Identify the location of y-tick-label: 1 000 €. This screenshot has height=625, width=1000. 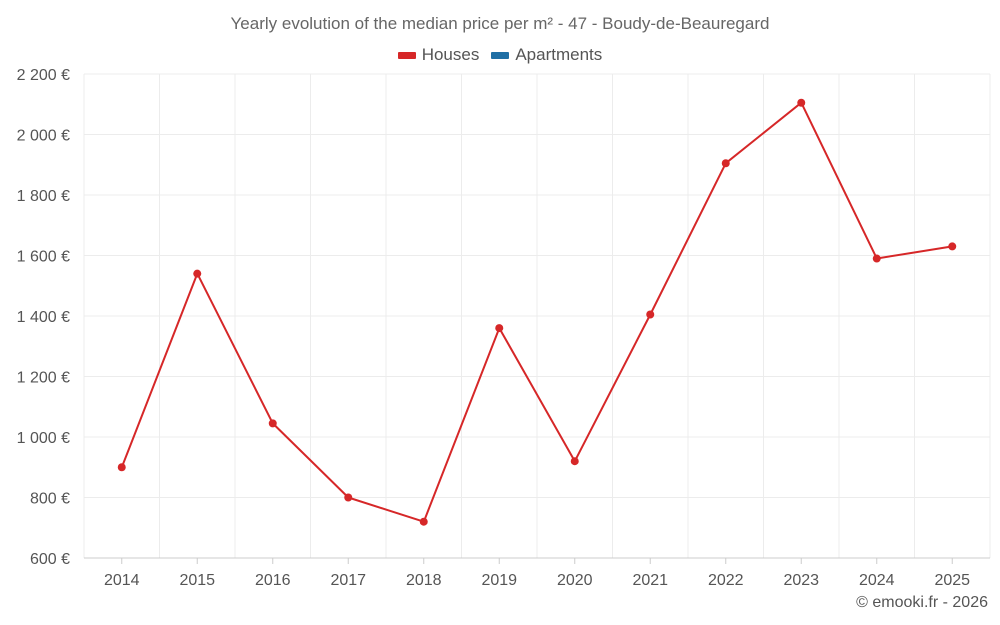
(43, 438).